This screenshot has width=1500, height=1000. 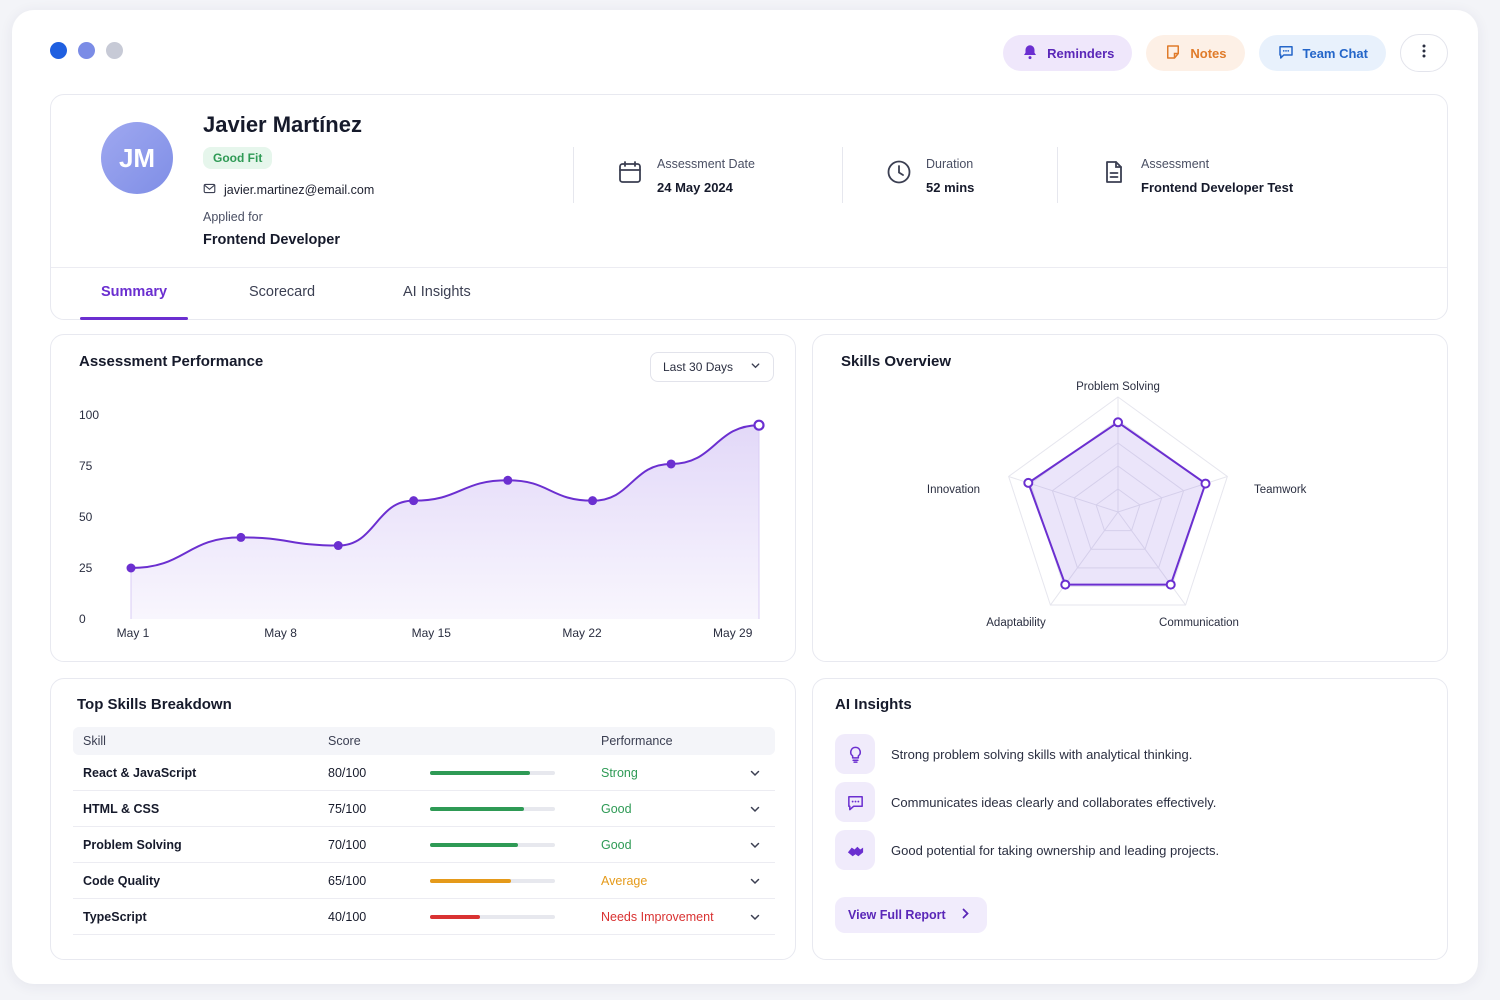 I want to click on more-vertical-icon, so click(x=1424, y=53).